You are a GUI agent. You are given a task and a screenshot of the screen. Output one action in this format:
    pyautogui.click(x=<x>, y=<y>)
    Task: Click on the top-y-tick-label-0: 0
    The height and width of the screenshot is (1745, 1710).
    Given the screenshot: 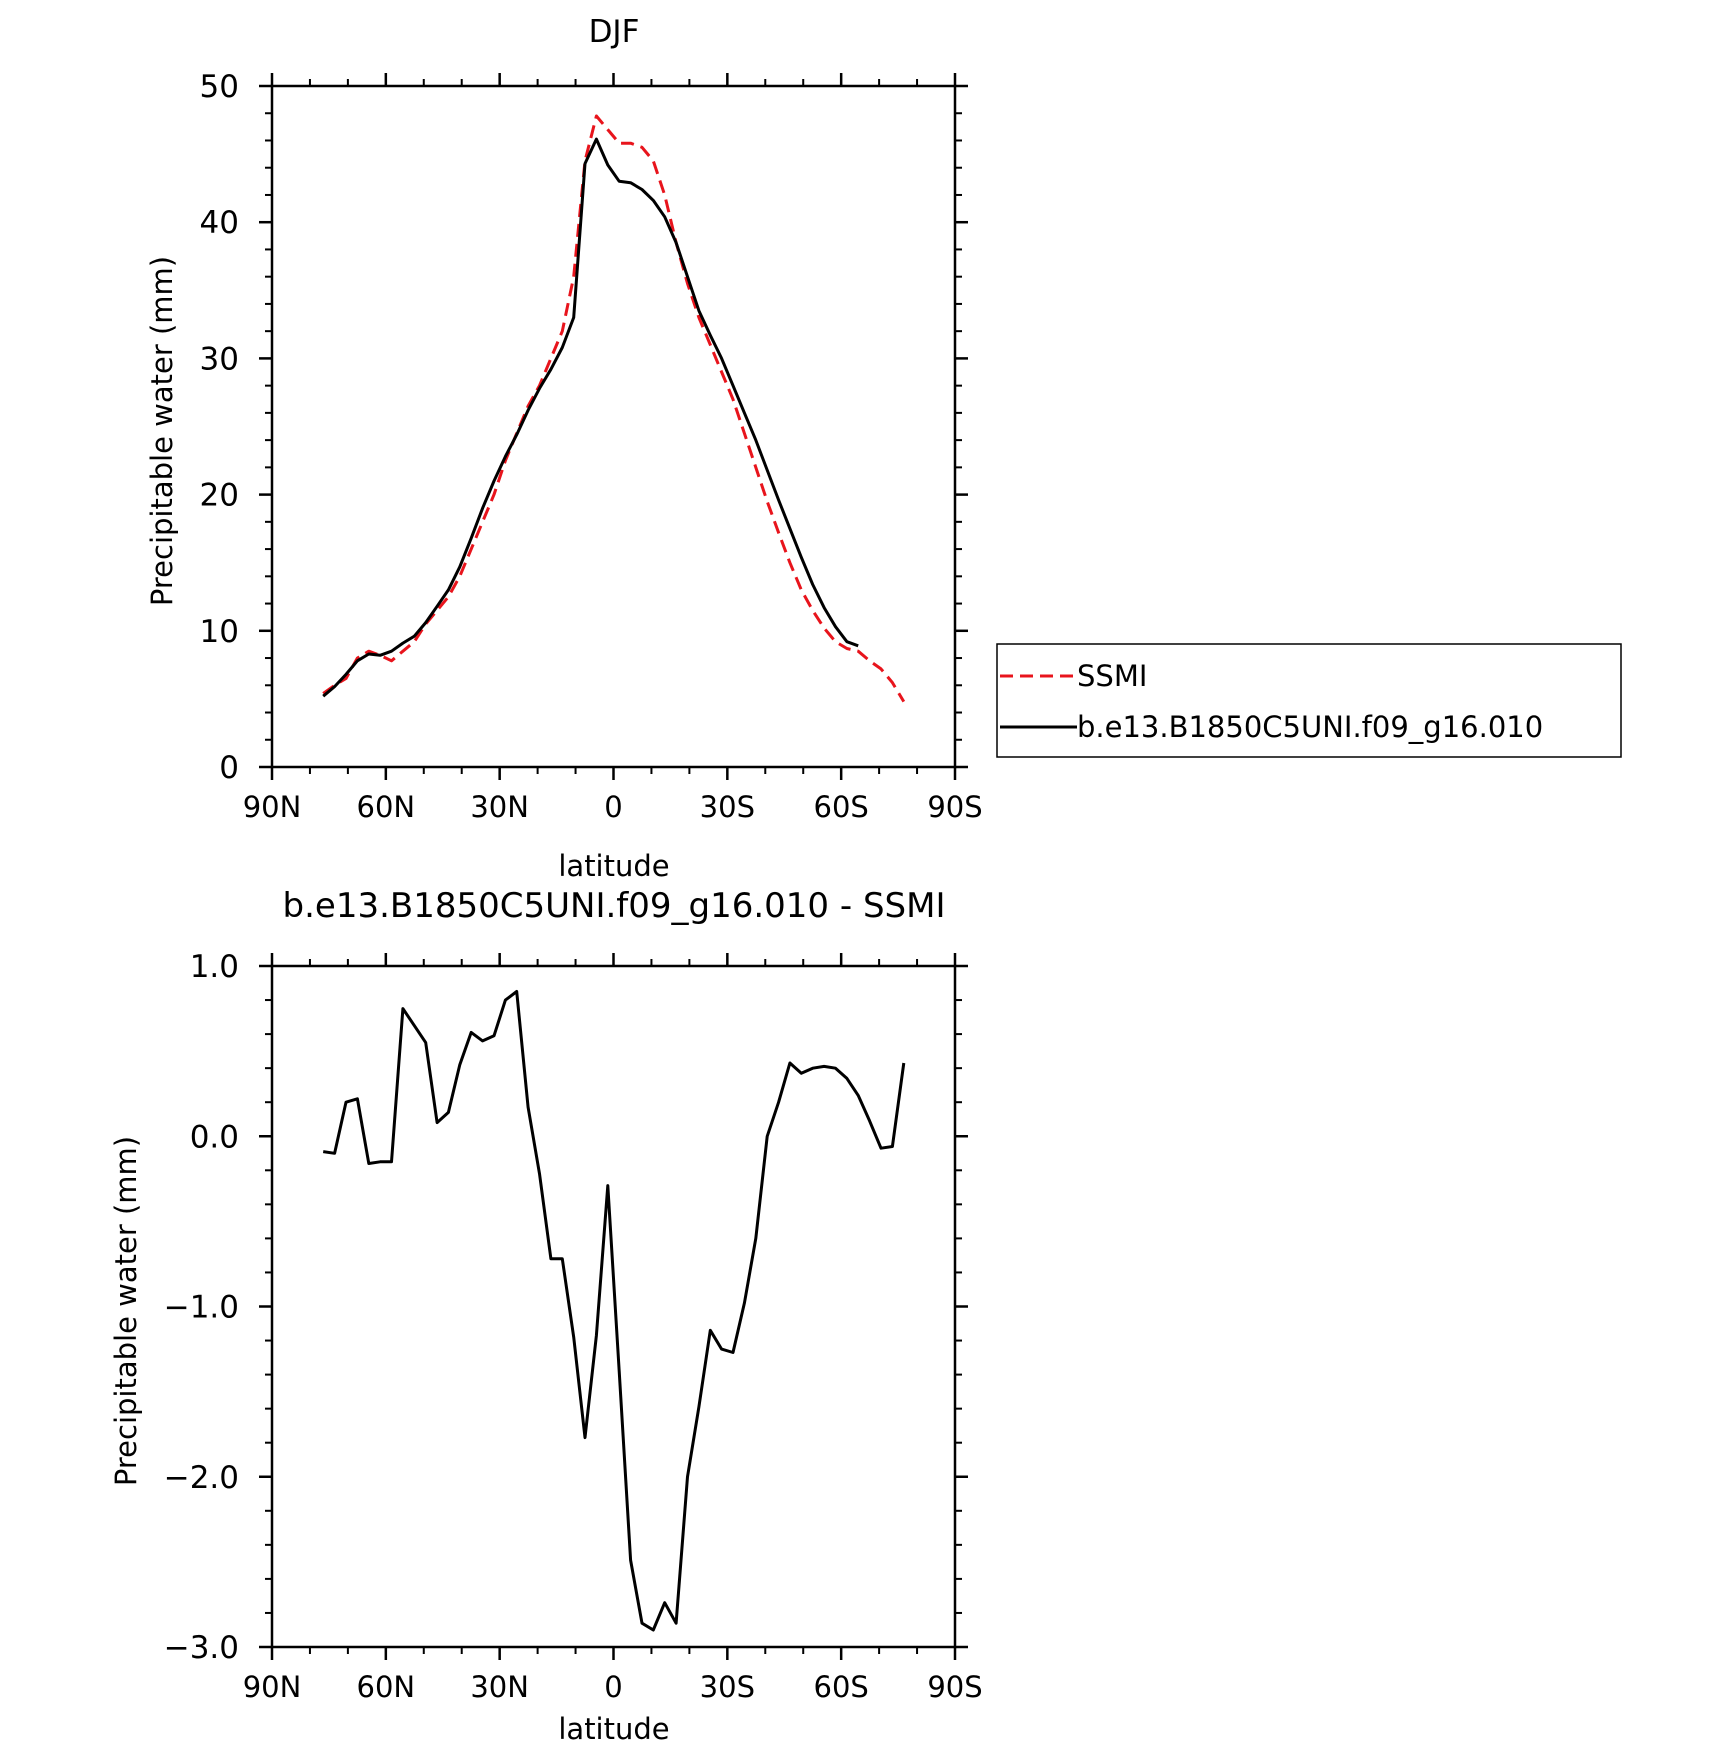 What is the action you would take?
    pyautogui.click(x=229, y=768)
    